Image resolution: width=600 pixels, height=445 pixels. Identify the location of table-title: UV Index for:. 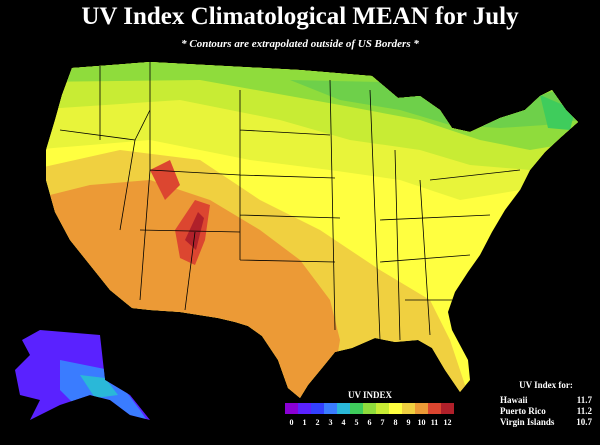
(546, 385).